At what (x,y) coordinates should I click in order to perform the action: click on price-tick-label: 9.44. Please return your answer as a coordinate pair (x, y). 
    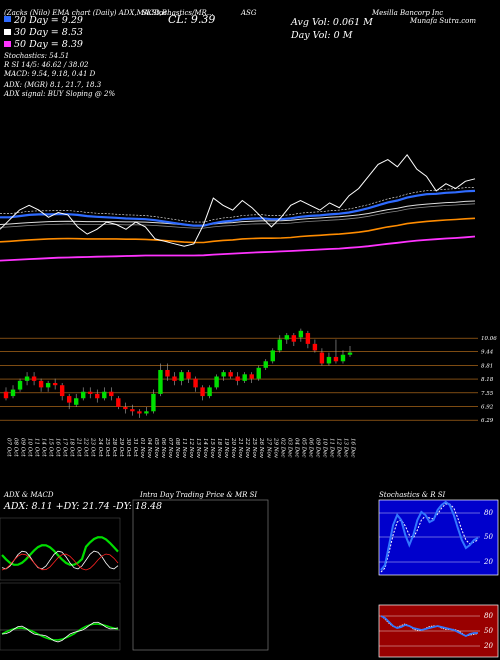
    Looking at the image, I should click on (487, 353).